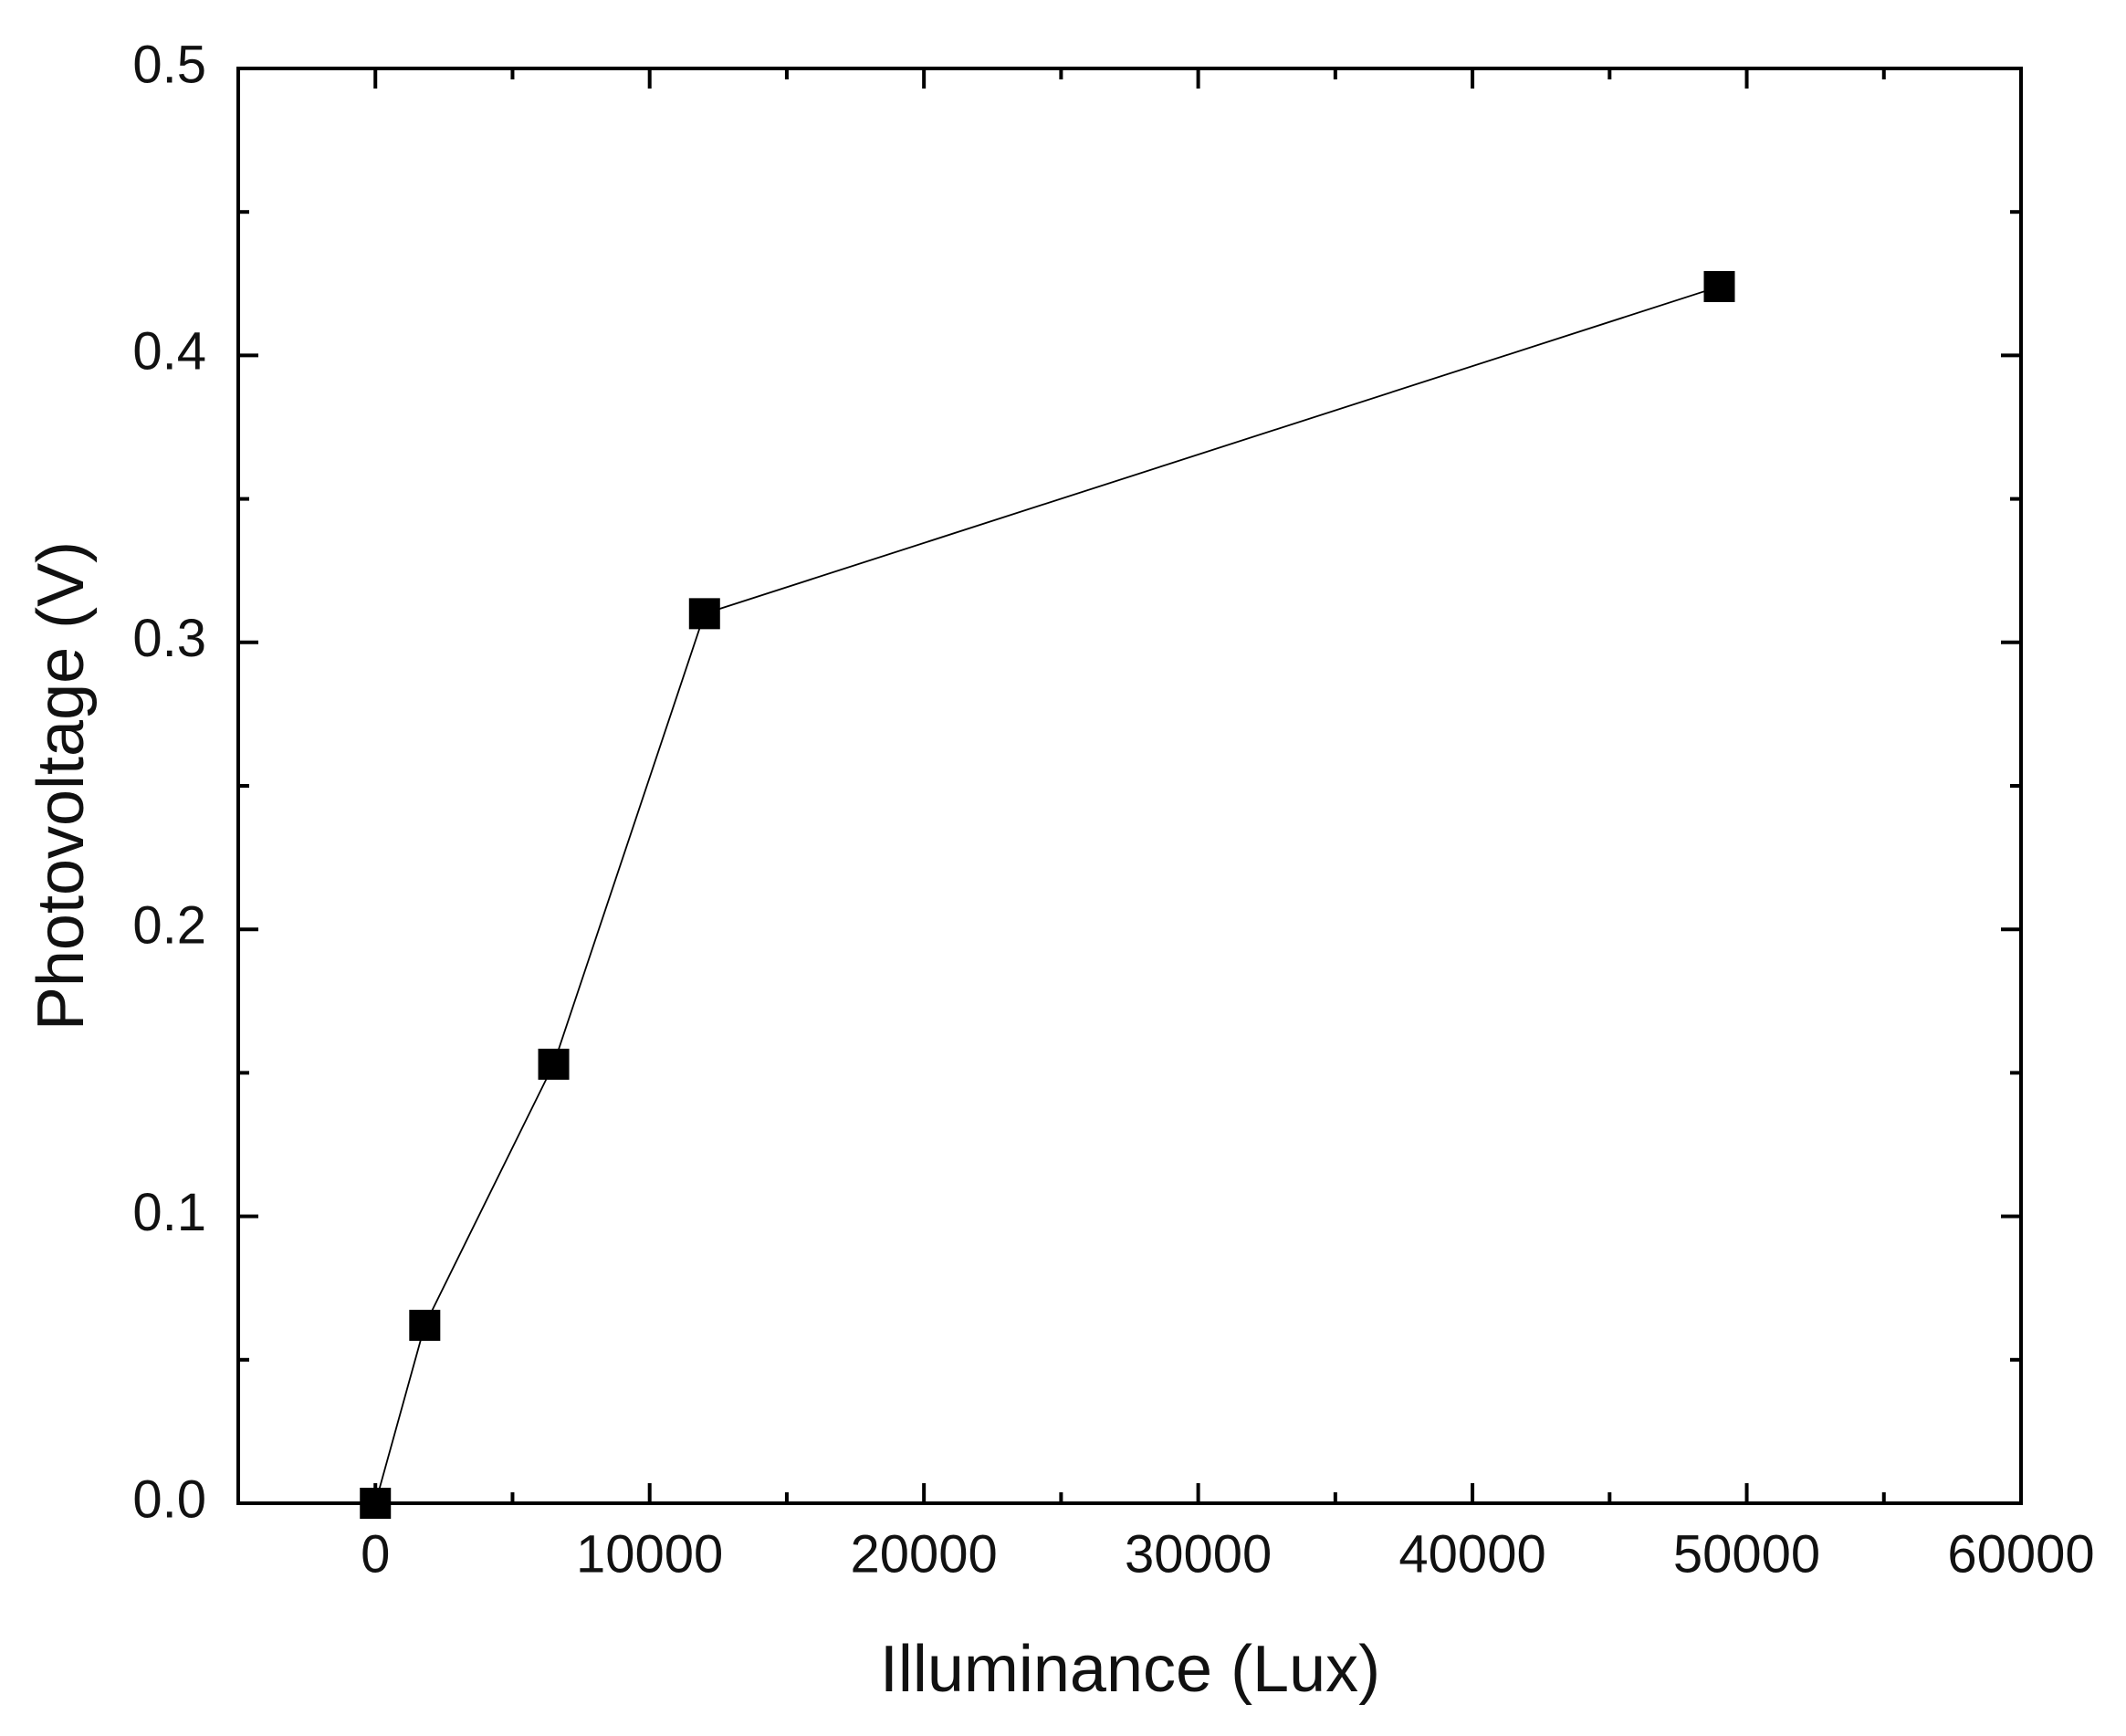 This screenshot has width=2126, height=1736. Describe the element at coordinates (169, 64) in the screenshot. I see `y-tick-label: 0.5` at that location.